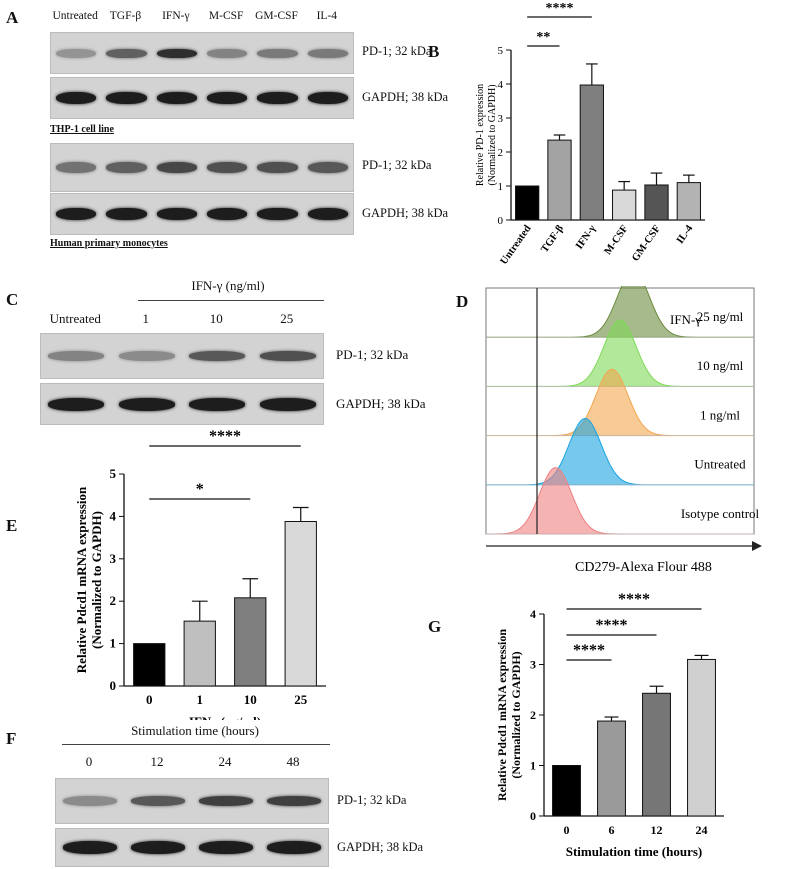  Describe the element at coordinates (225, 717) in the screenshot. I see `x-axis-label: IFNγ (ng/ml)` at that location.